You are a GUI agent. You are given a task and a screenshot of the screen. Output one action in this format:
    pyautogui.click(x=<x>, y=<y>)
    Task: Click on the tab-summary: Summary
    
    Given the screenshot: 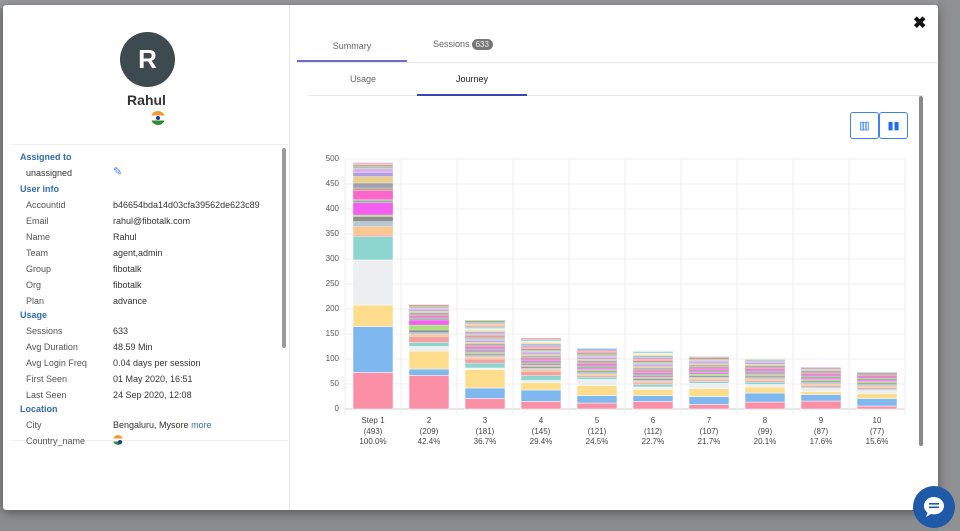 What is the action you would take?
    pyautogui.click(x=352, y=46)
    